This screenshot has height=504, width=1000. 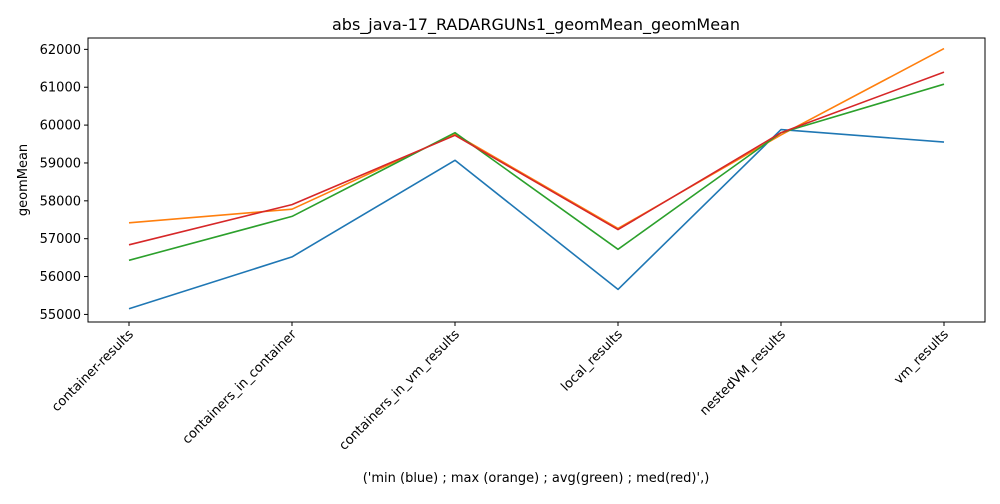 I want to click on y-tick-label: 59000, so click(x=60, y=163).